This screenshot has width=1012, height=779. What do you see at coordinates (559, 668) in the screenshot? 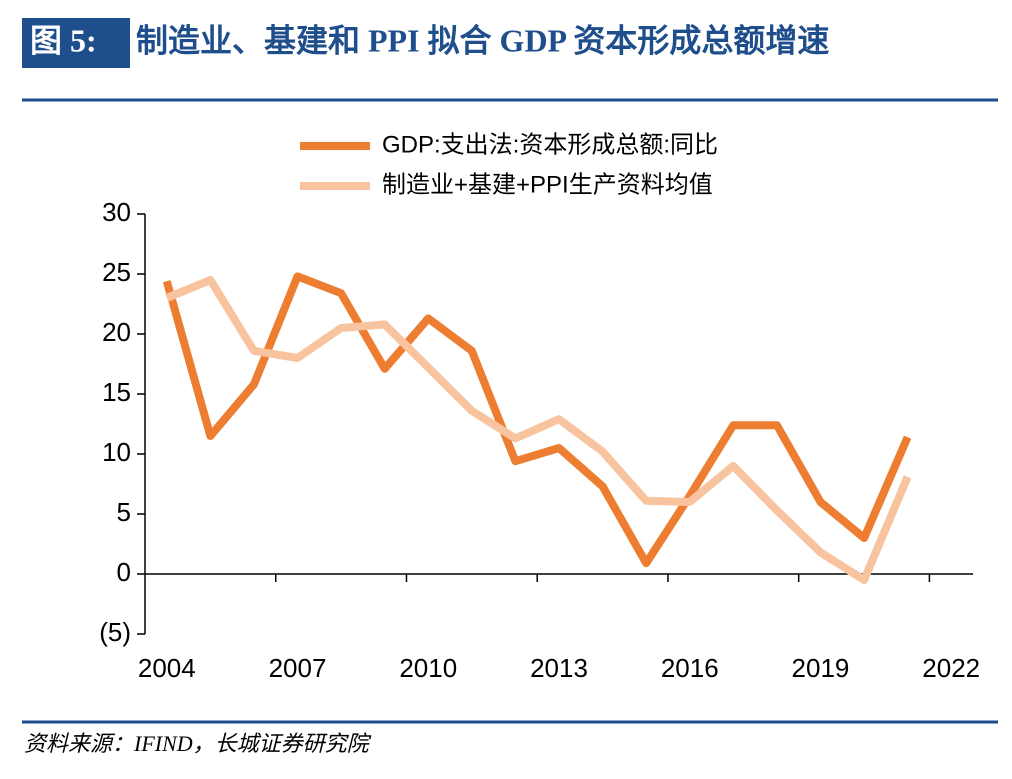
I see `x-tick-label: 2013` at bounding box center [559, 668].